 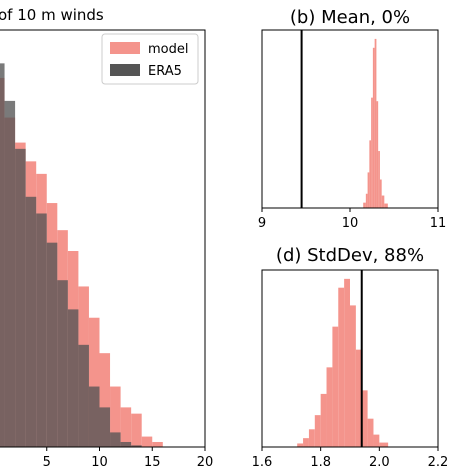 What do you see at coordinates (150, 59) in the screenshot?
I see `legend: model ERA5` at bounding box center [150, 59].